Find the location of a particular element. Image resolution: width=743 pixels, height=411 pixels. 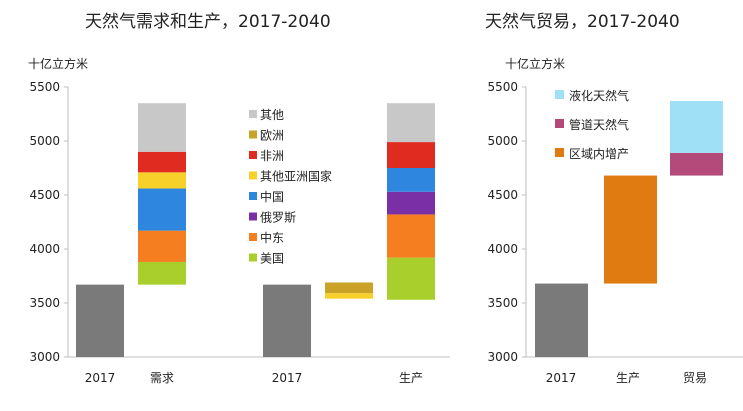

legend-label: 欧洲 is located at coordinates (272, 136).